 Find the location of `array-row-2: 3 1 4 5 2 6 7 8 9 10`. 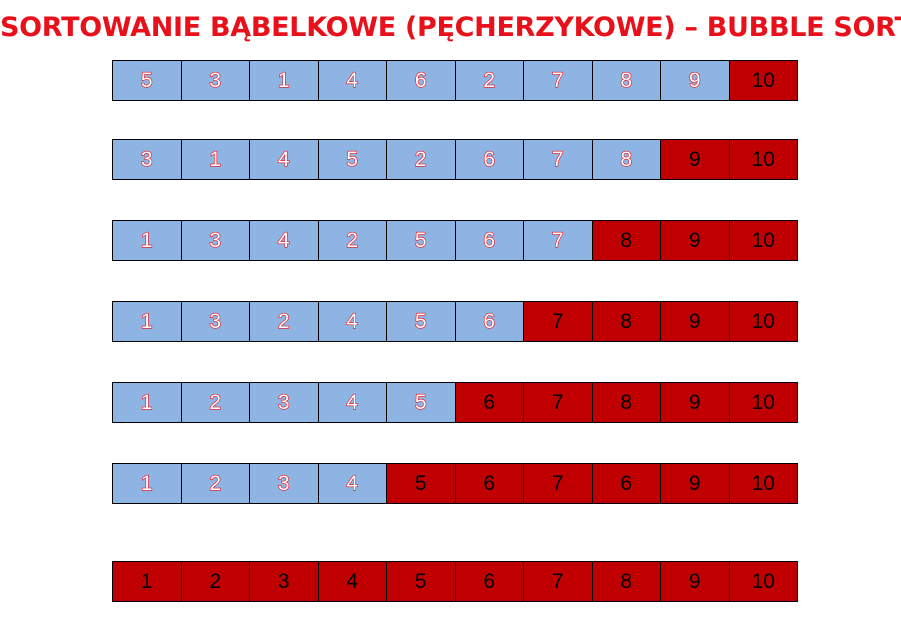

array-row-2: 3 1 4 5 2 6 7 8 9 10 is located at coordinates (455, 159).